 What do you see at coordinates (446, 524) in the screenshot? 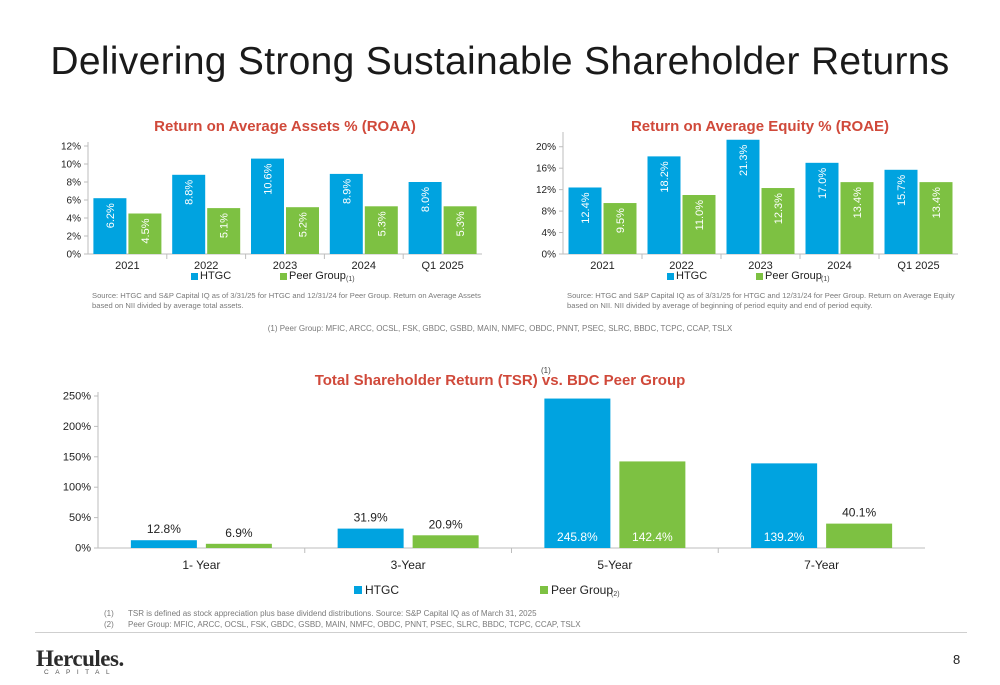
I see `bar-value-label: 20.9%` at bounding box center [446, 524].